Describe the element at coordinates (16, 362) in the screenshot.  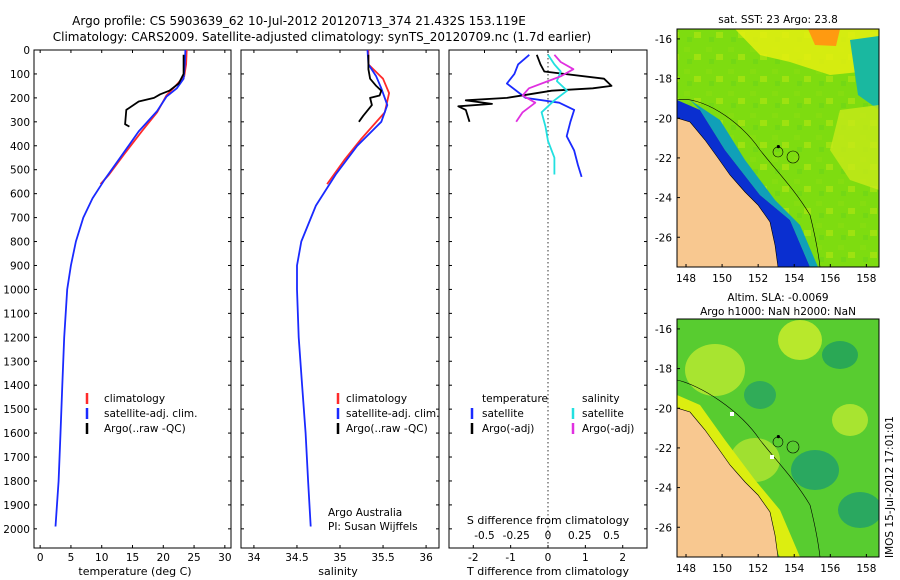
I see `depth-tick-label: 1300` at that location.